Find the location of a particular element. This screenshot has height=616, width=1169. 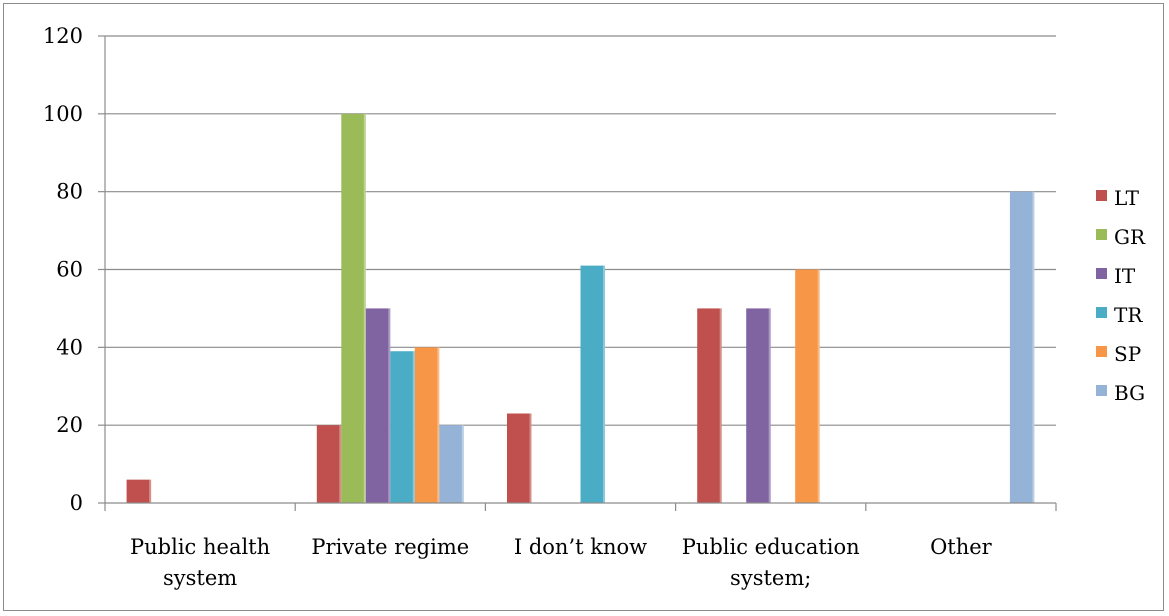

legend-swatch-tr is located at coordinates (1101, 312).